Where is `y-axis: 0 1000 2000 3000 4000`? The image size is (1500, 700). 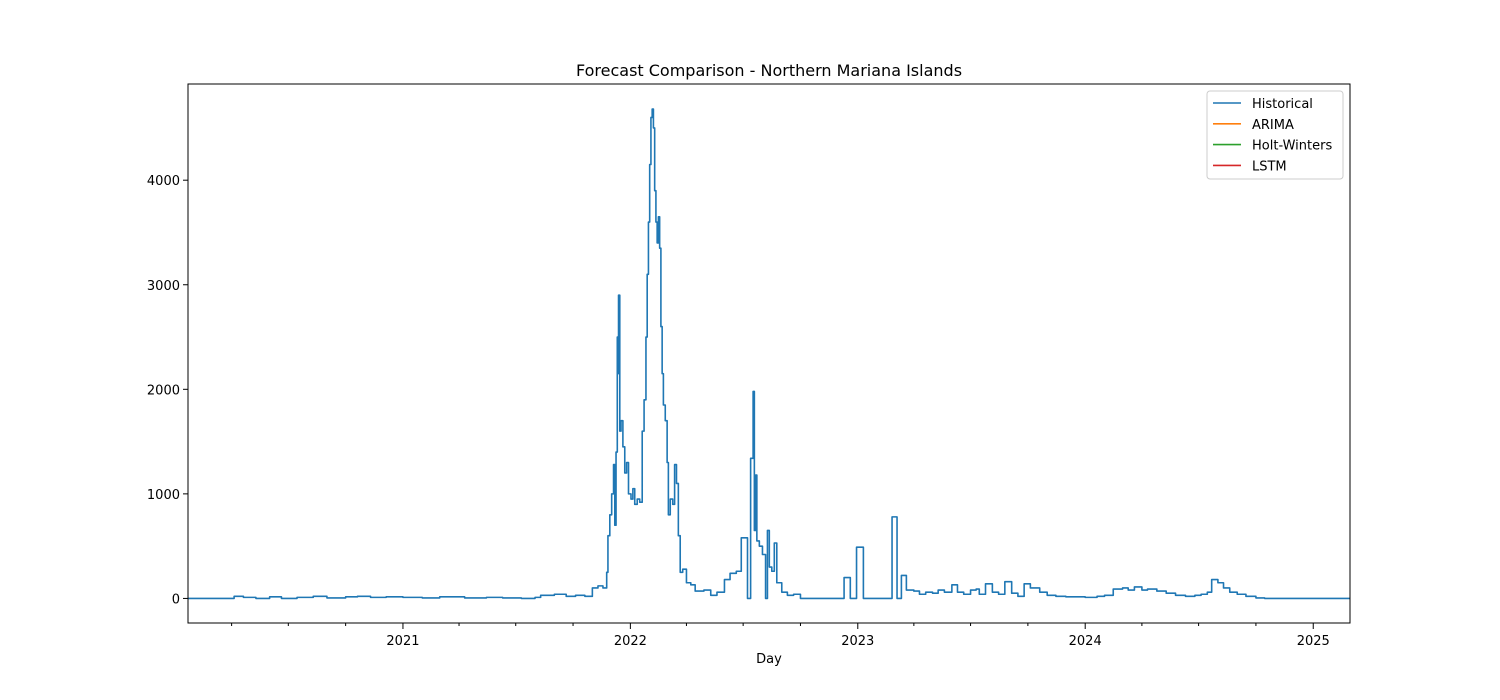 y-axis: 0 1000 2000 3000 4000 is located at coordinates (167, 390).